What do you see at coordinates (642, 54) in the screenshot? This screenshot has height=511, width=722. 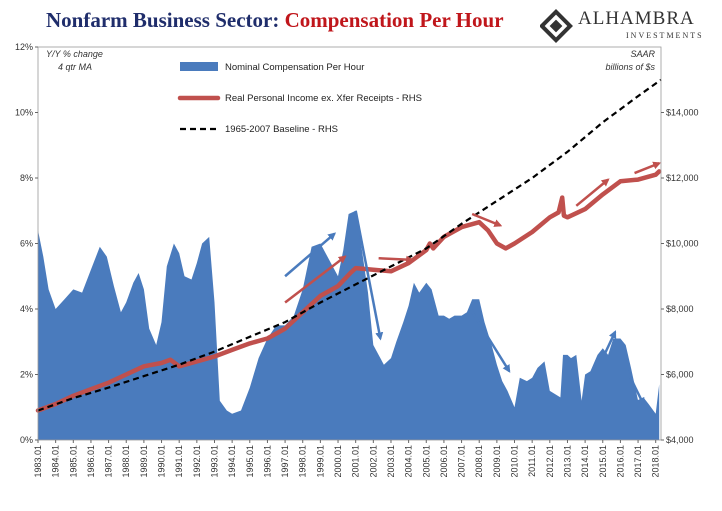 I see `right-axis-note-1: SAAR` at bounding box center [642, 54].